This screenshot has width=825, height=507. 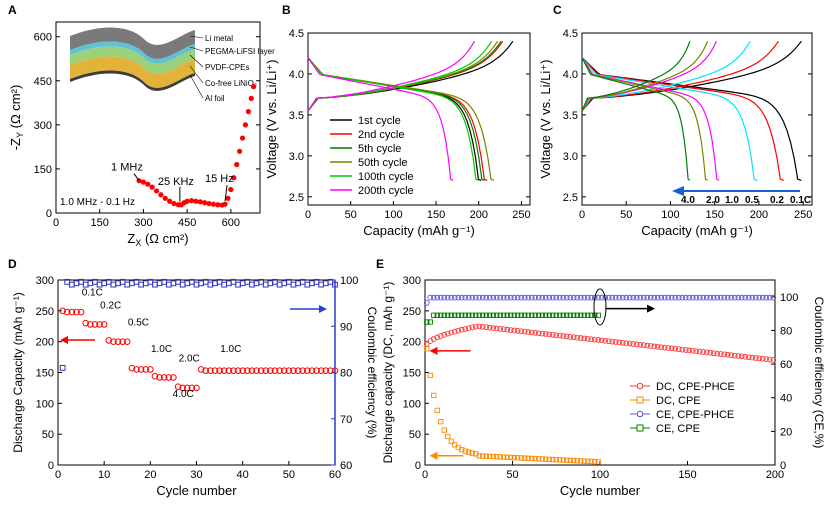 What do you see at coordinates (405, 76) in the screenshot?
I see `charge-curve-2nd-cycle` at bounding box center [405, 76].